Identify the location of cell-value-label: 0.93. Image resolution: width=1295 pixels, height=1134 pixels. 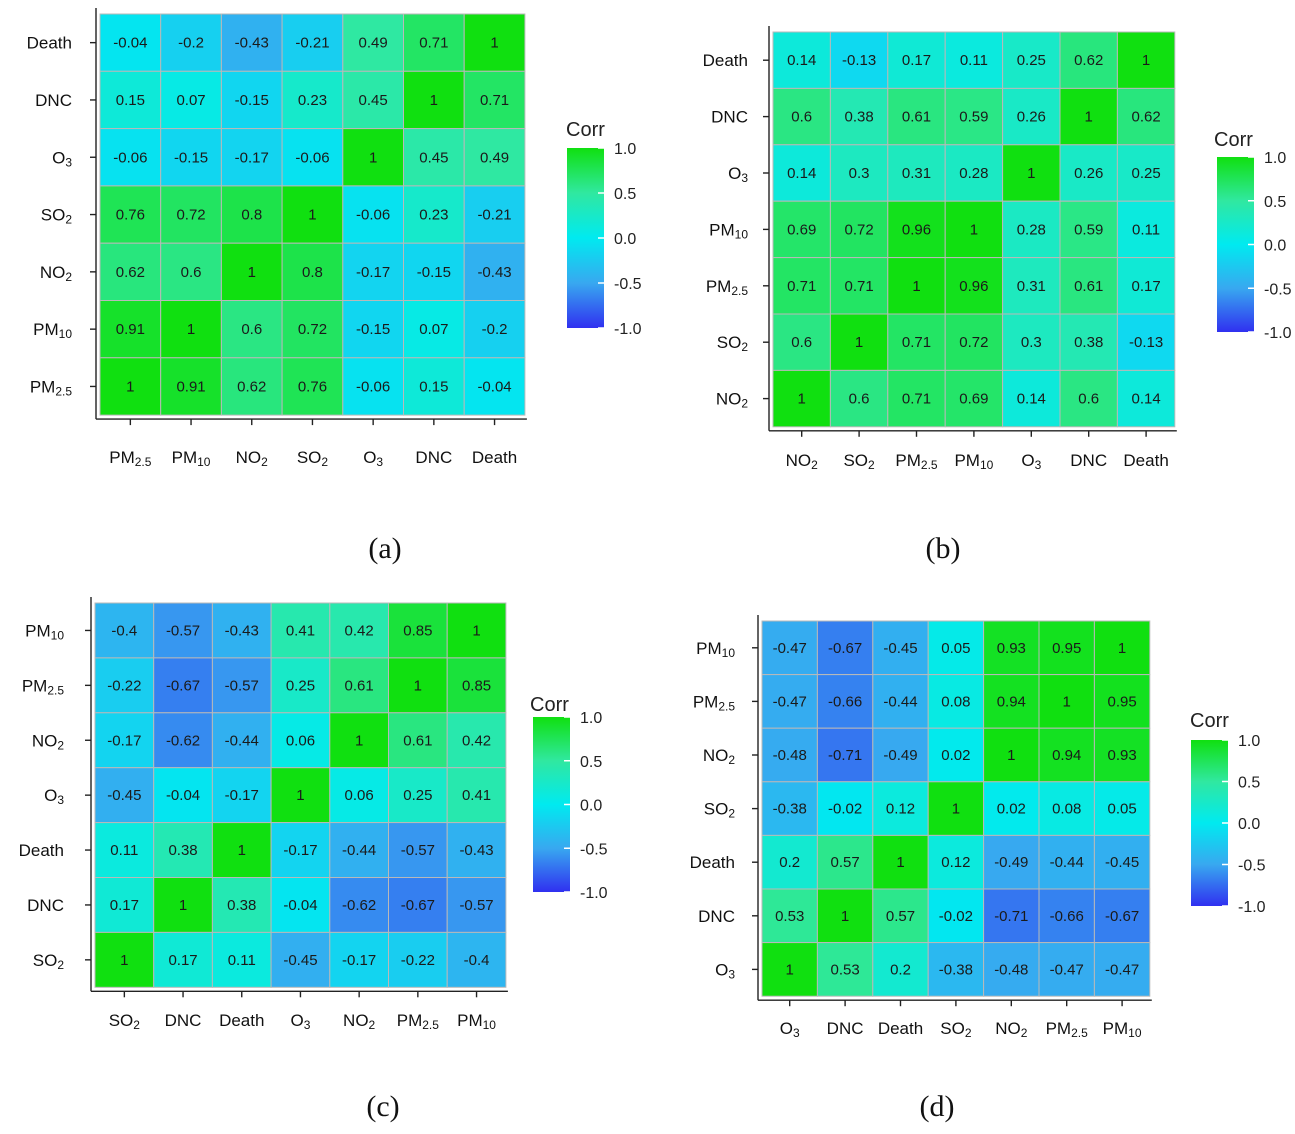
(1011, 648).